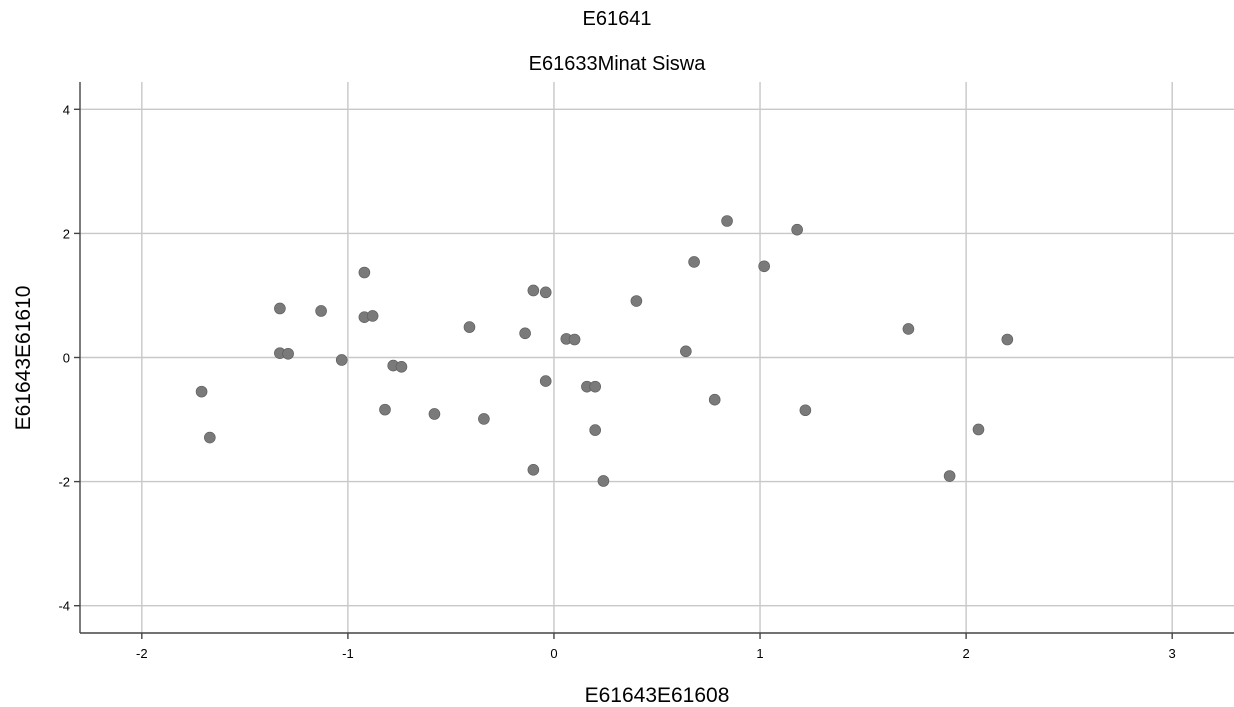 Image resolution: width=1234 pixels, height=707 pixels. Describe the element at coordinates (348, 653) in the screenshot. I see `x-tick-label-1: -1` at that location.